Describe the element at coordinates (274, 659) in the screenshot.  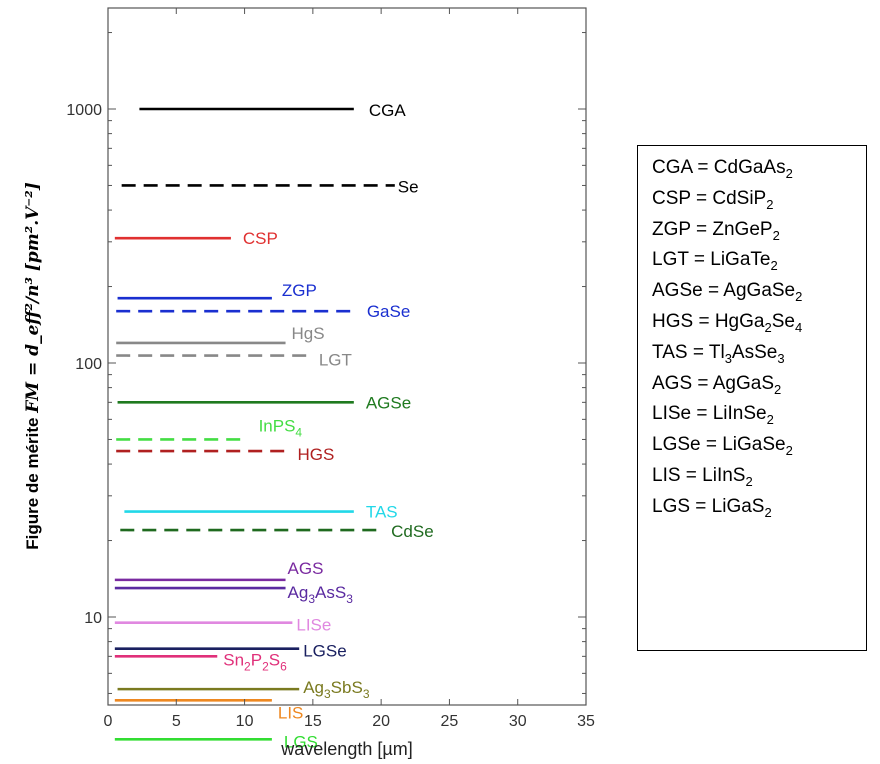
I see `series-label-part: S` at that location.